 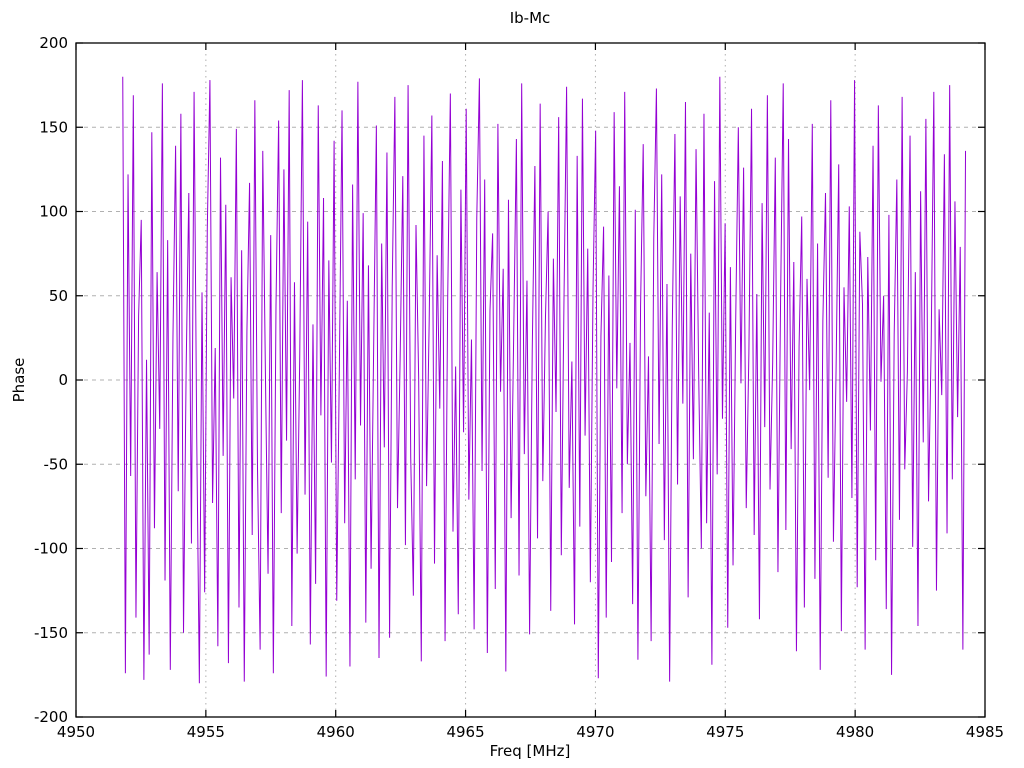 What do you see at coordinates (530, 732) in the screenshot?
I see `x-tick-labels: 4950 4955 4960 4965 4970 4975 4980 4985` at bounding box center [530, 732].